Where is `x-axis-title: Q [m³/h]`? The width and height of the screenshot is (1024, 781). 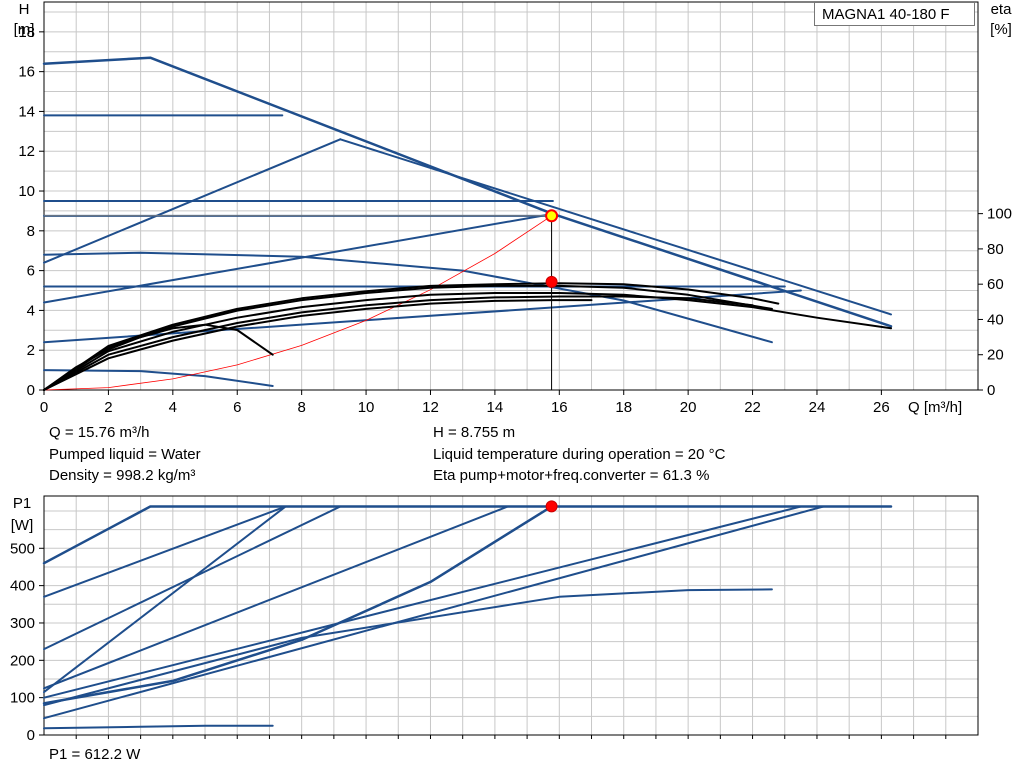
x-axis-title: Q [m³/h] is located at coordinates (935, 407).